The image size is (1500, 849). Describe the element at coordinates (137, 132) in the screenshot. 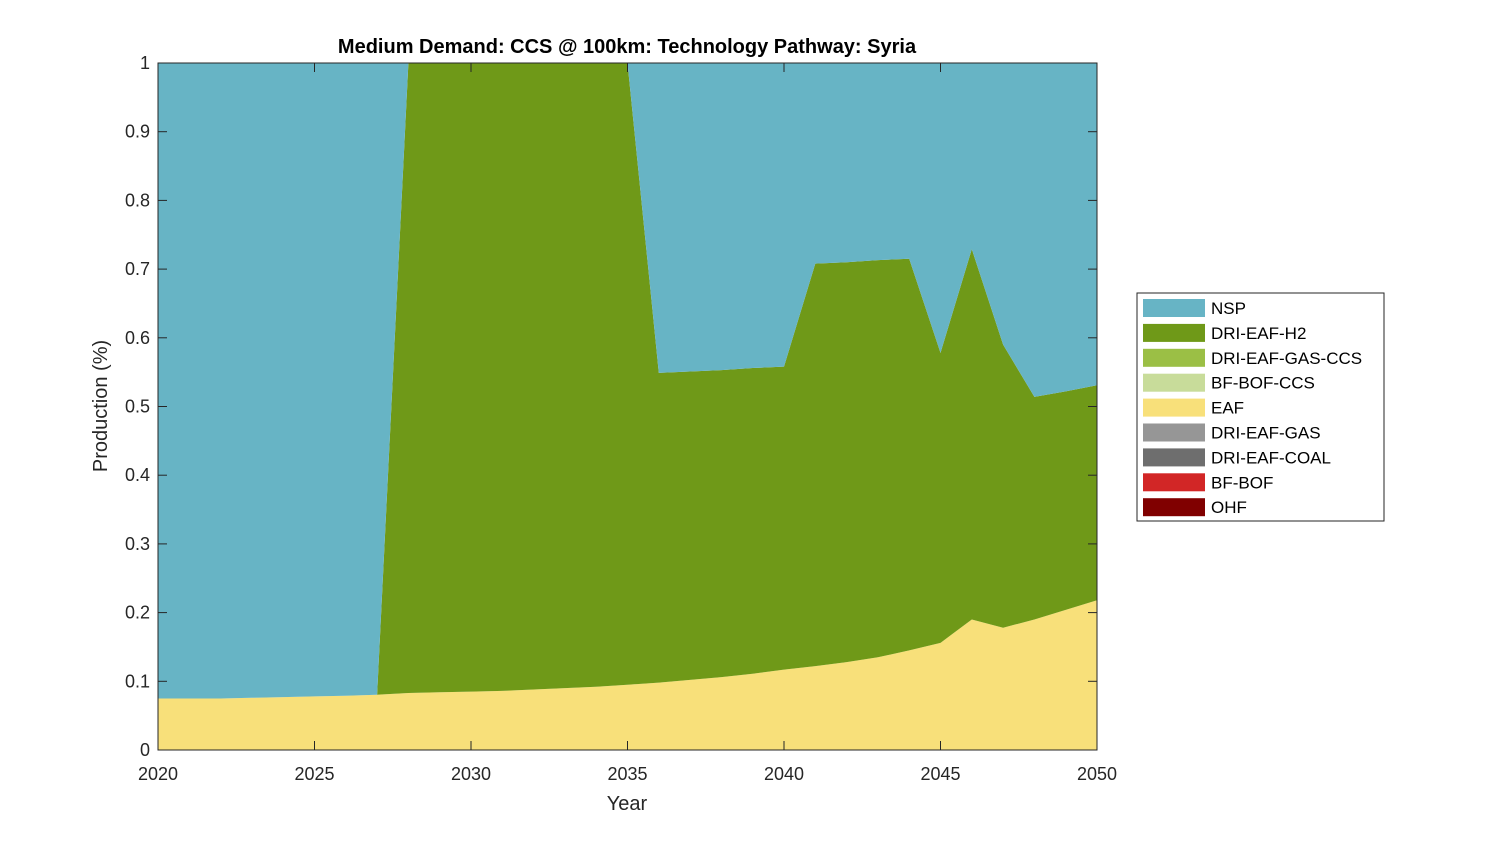

I see `y-tick-label: 0.9` at that location.